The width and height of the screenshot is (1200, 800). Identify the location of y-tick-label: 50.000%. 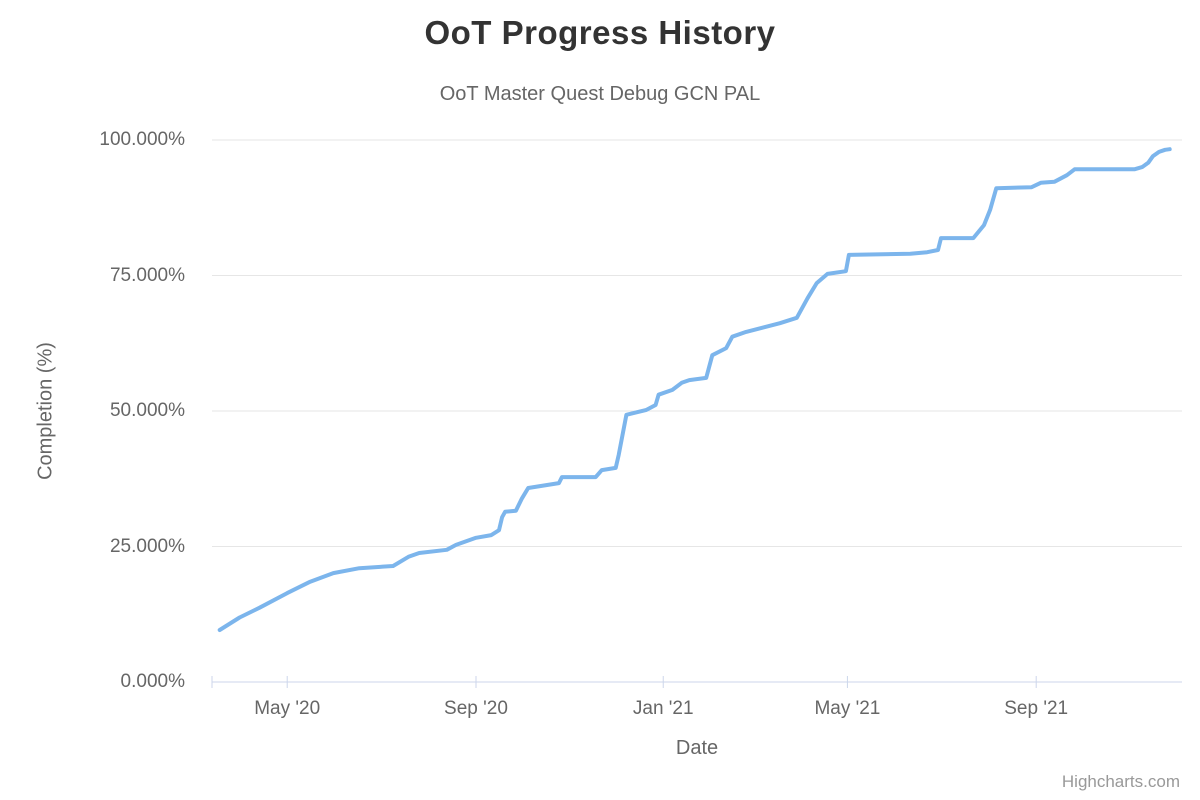
(147, 410).